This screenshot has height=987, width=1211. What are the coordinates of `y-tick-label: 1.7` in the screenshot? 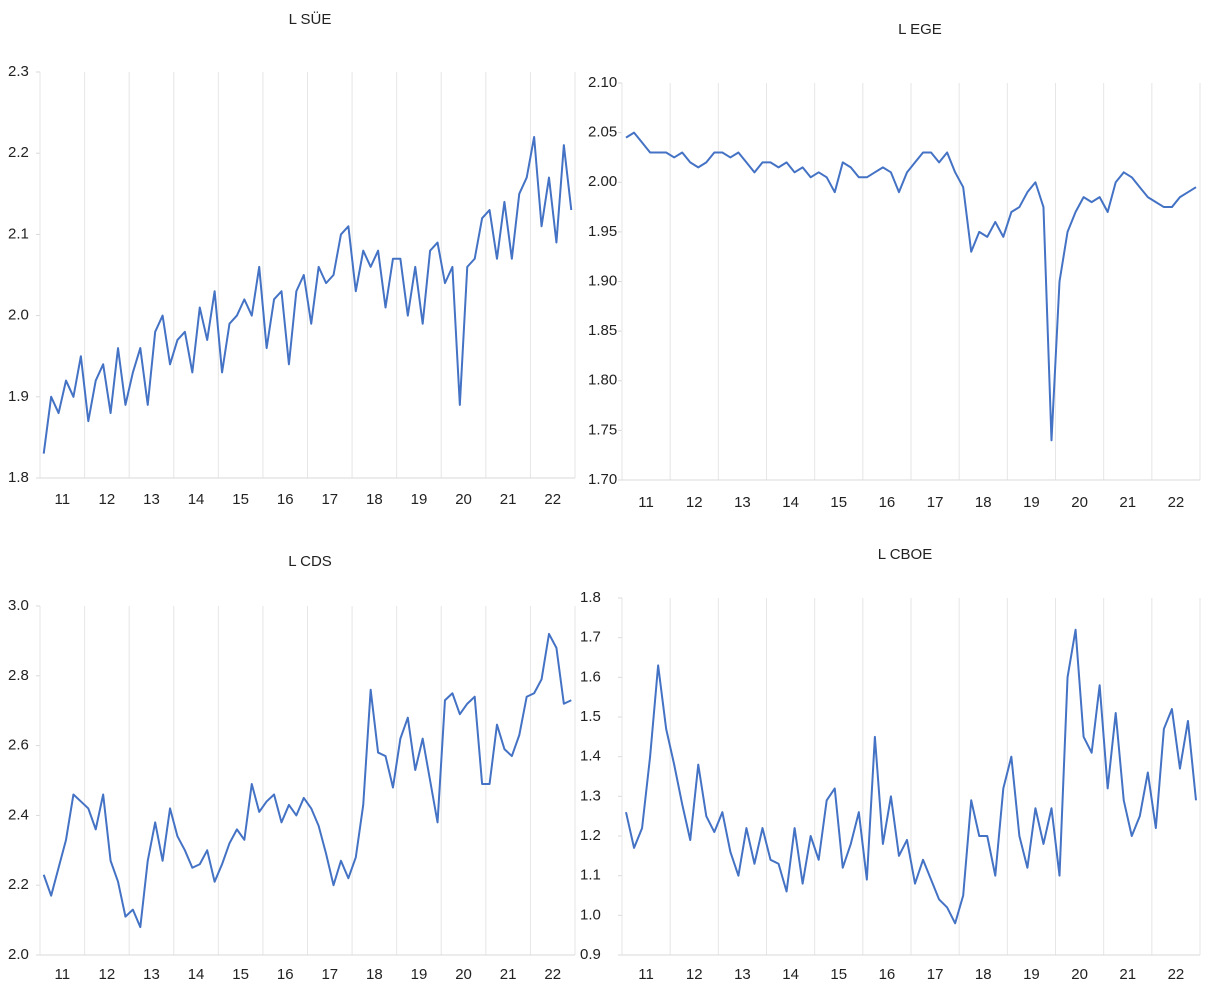 It's located at (590, 637).